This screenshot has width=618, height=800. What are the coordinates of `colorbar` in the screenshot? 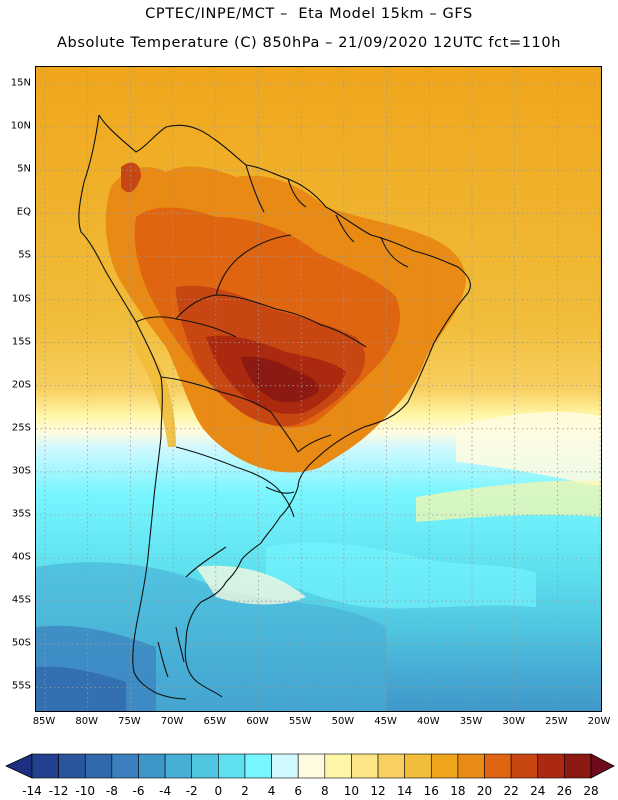 It's located at (310, 766).